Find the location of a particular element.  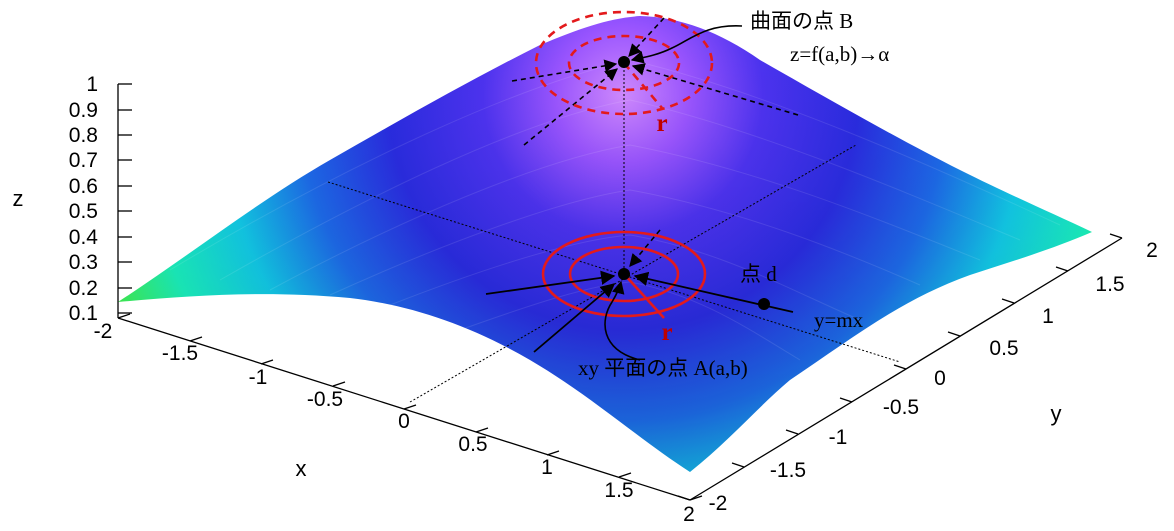

x-axis-label: x is located at coordinates (301, 468).